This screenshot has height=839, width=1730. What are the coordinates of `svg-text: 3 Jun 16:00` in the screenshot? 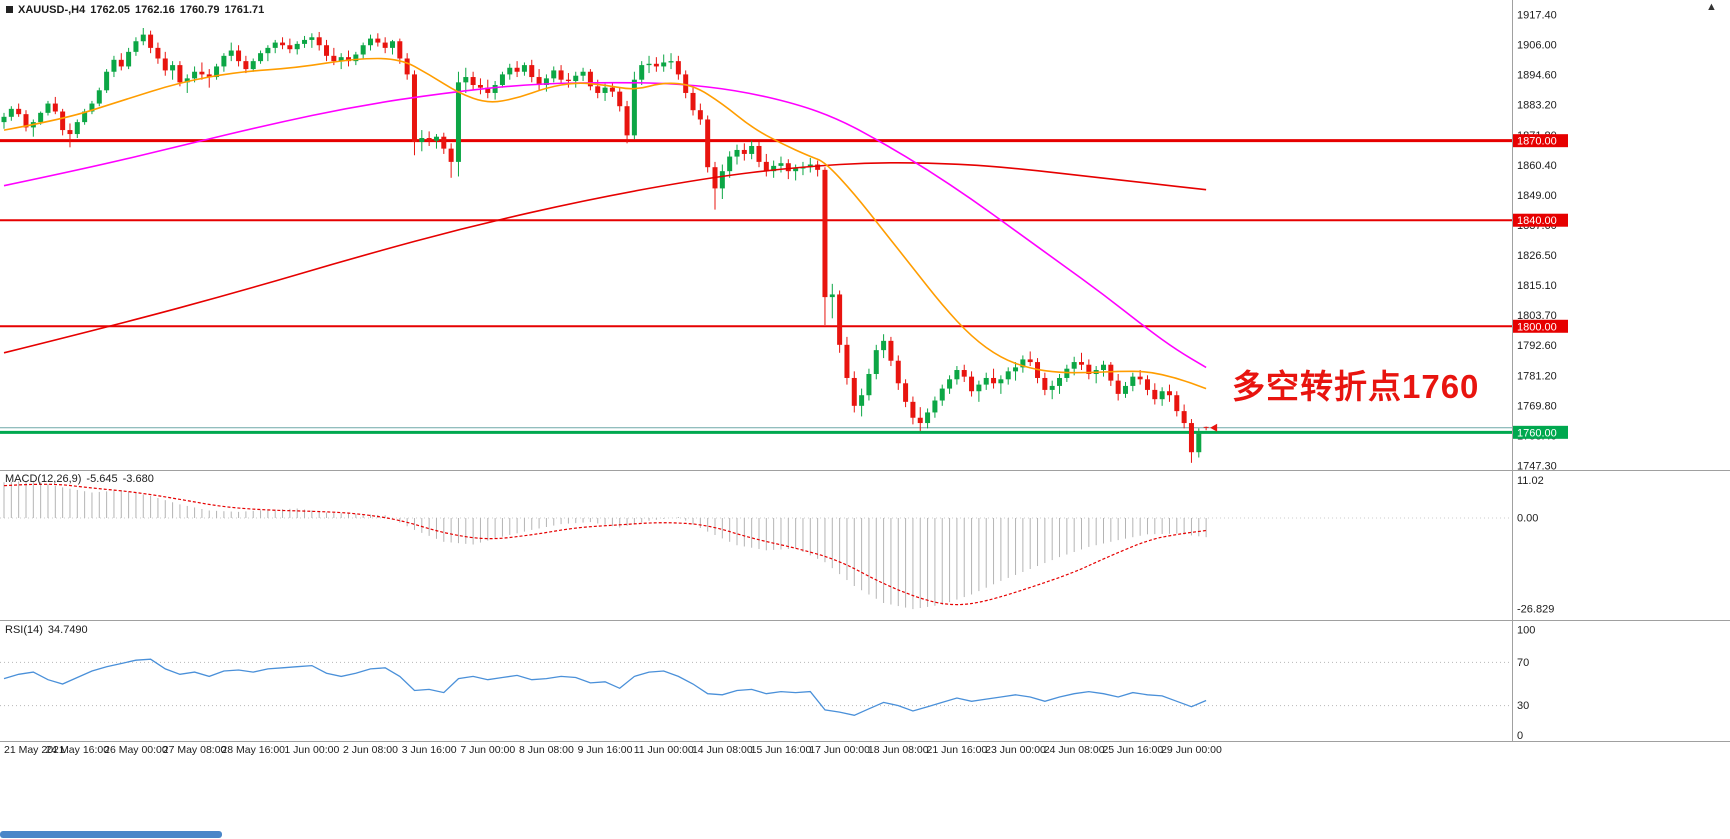 It's located at (429, 750).